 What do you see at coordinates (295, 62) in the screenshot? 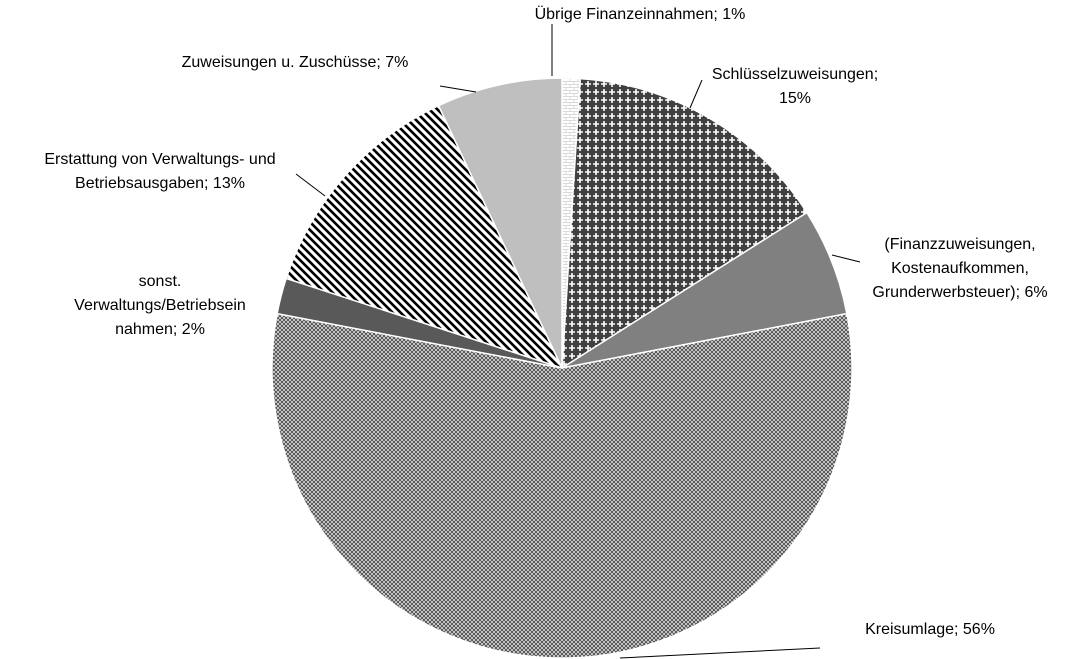
I see `data-label: Zuweisungen u. Zuschüsse; 7%` at bounding box center [295, 62].